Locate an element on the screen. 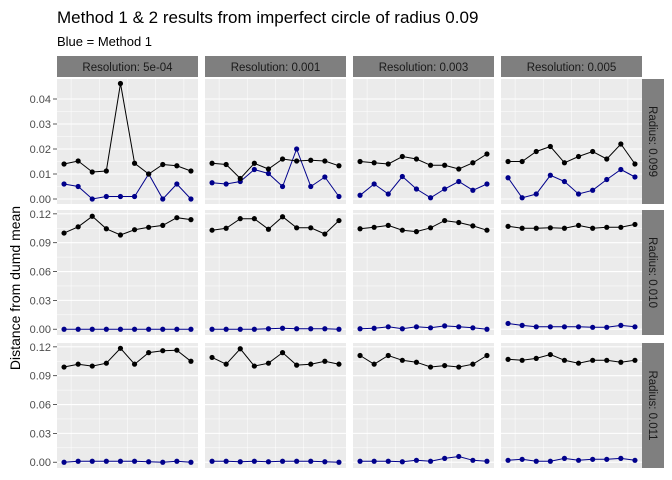 The image size is (672, 480). y-tick-label: 0.12 is located at coordinates (40, 348).